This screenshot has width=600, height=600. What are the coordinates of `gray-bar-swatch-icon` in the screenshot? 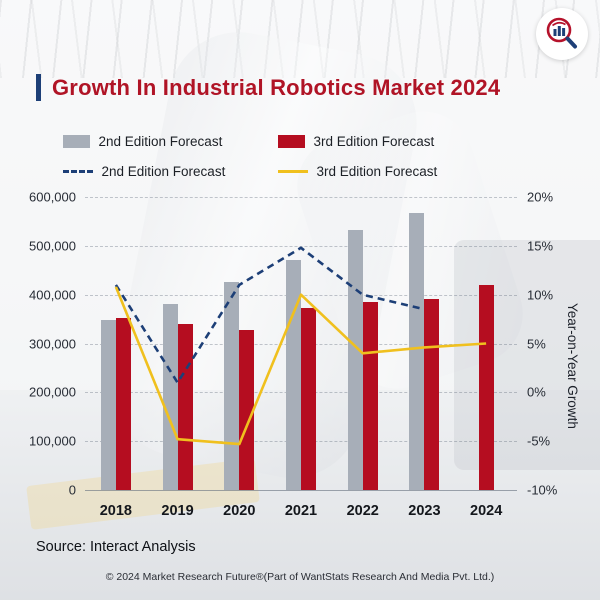 It's located at (76, 141).